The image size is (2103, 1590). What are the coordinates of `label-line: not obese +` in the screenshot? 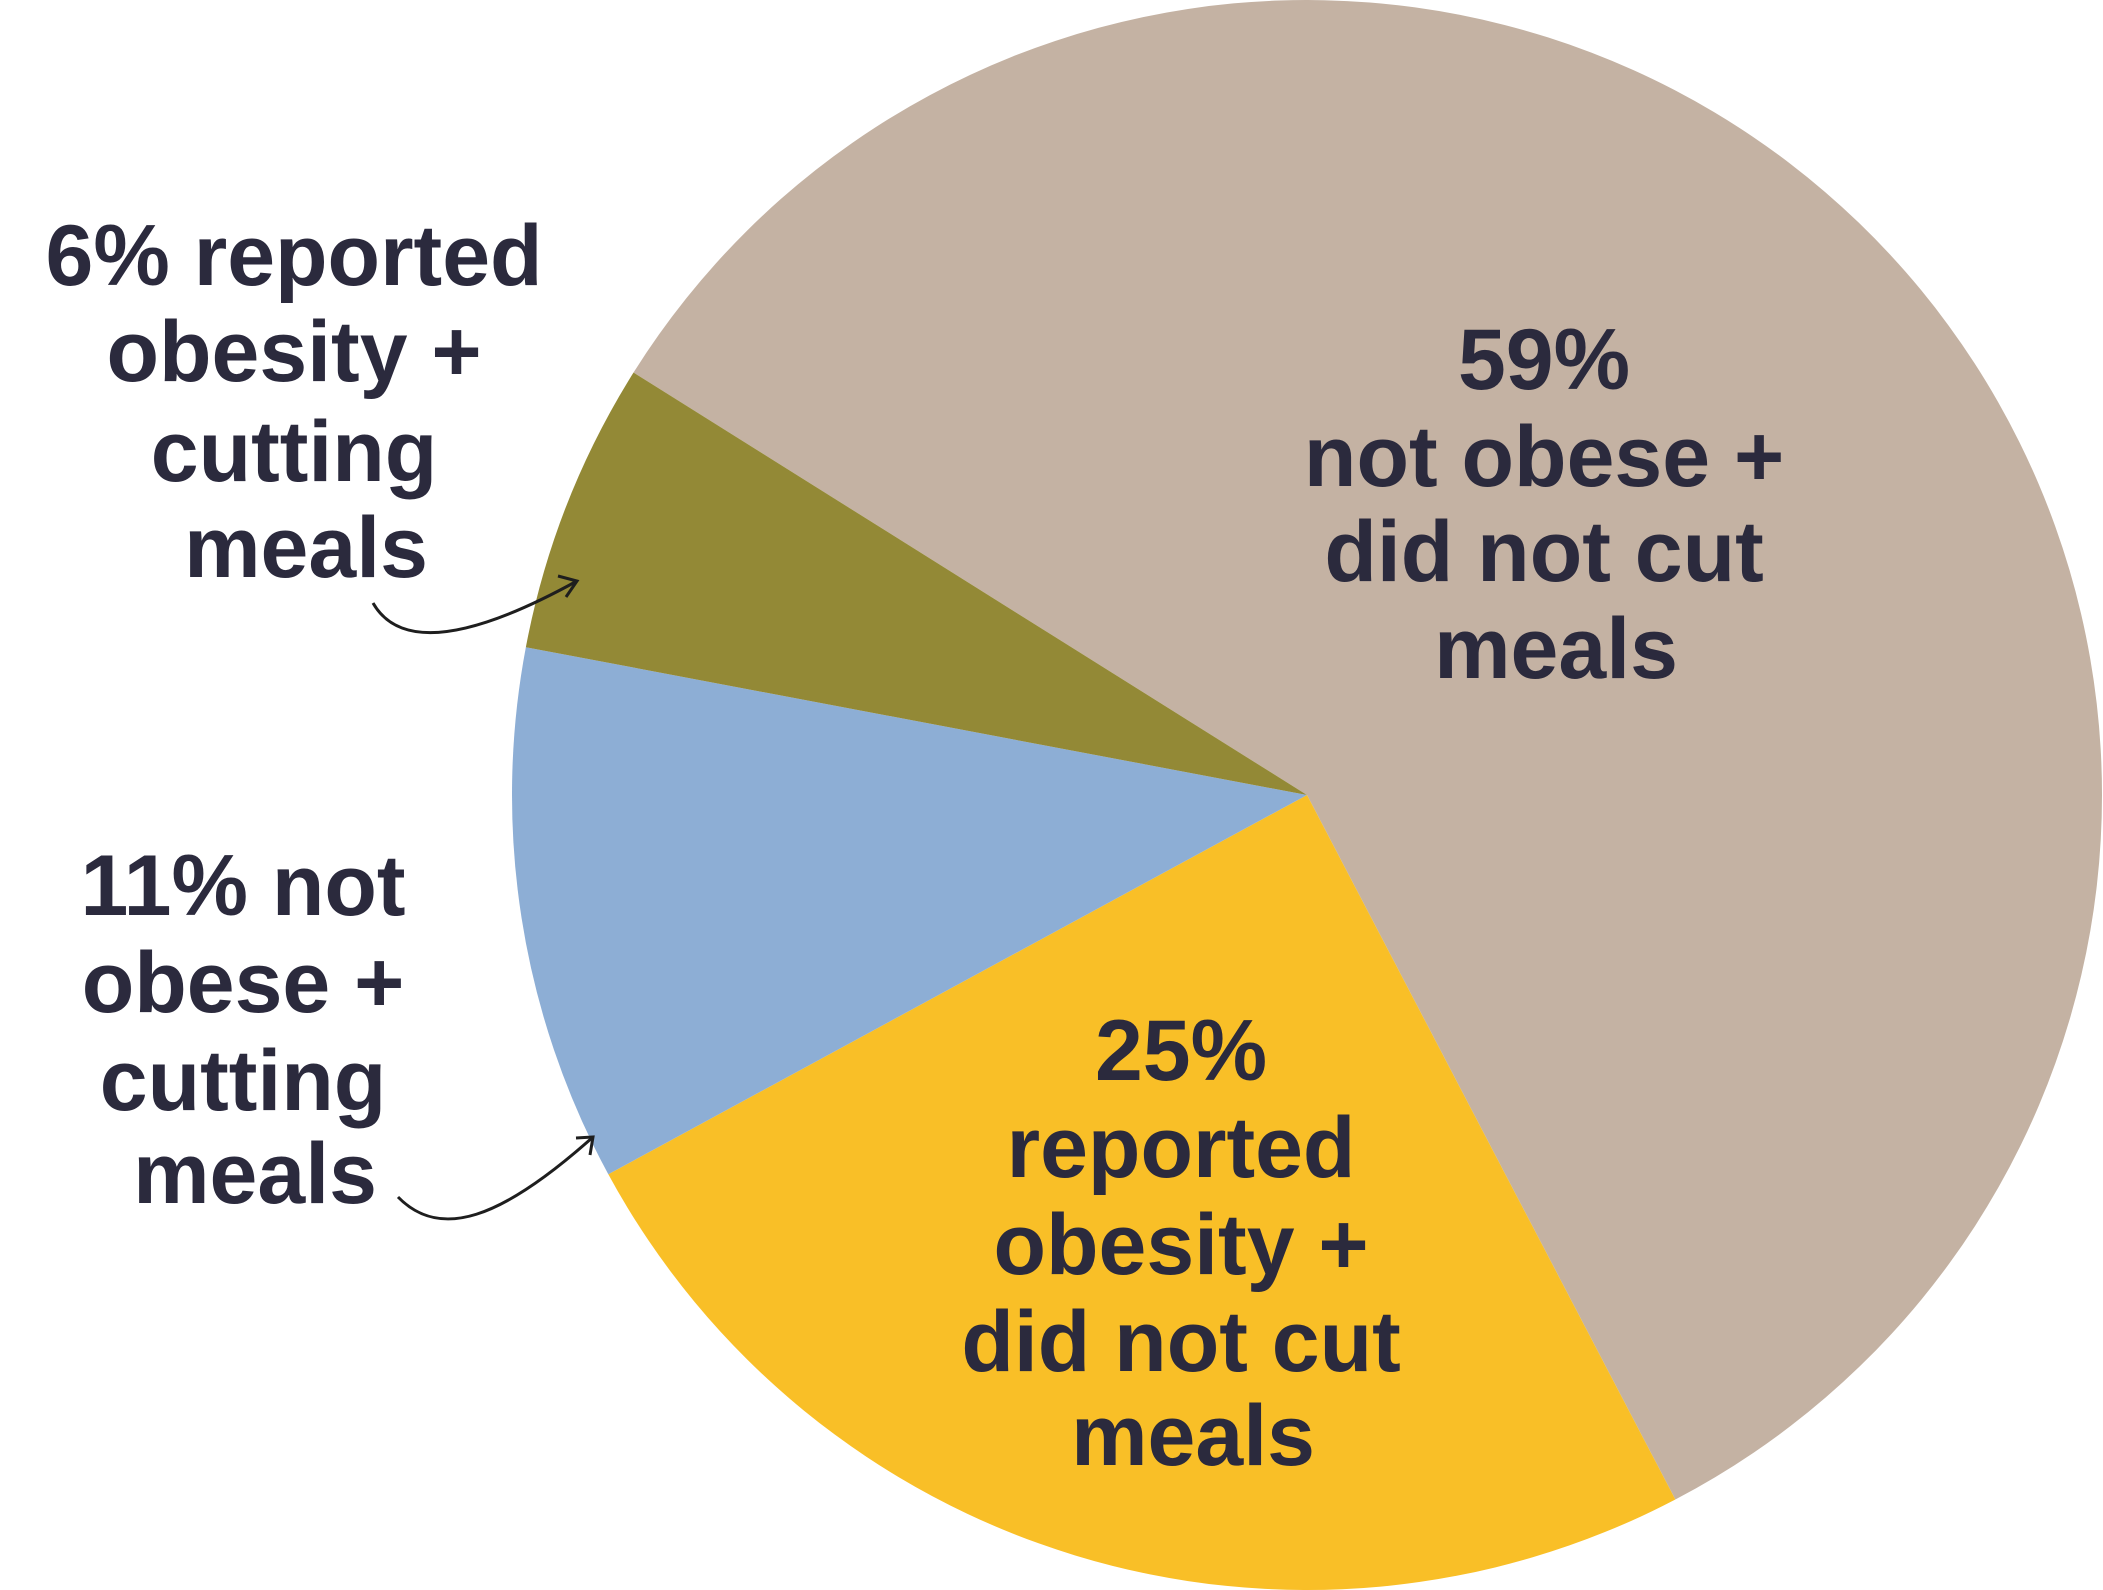 It's located at (1544, 457).